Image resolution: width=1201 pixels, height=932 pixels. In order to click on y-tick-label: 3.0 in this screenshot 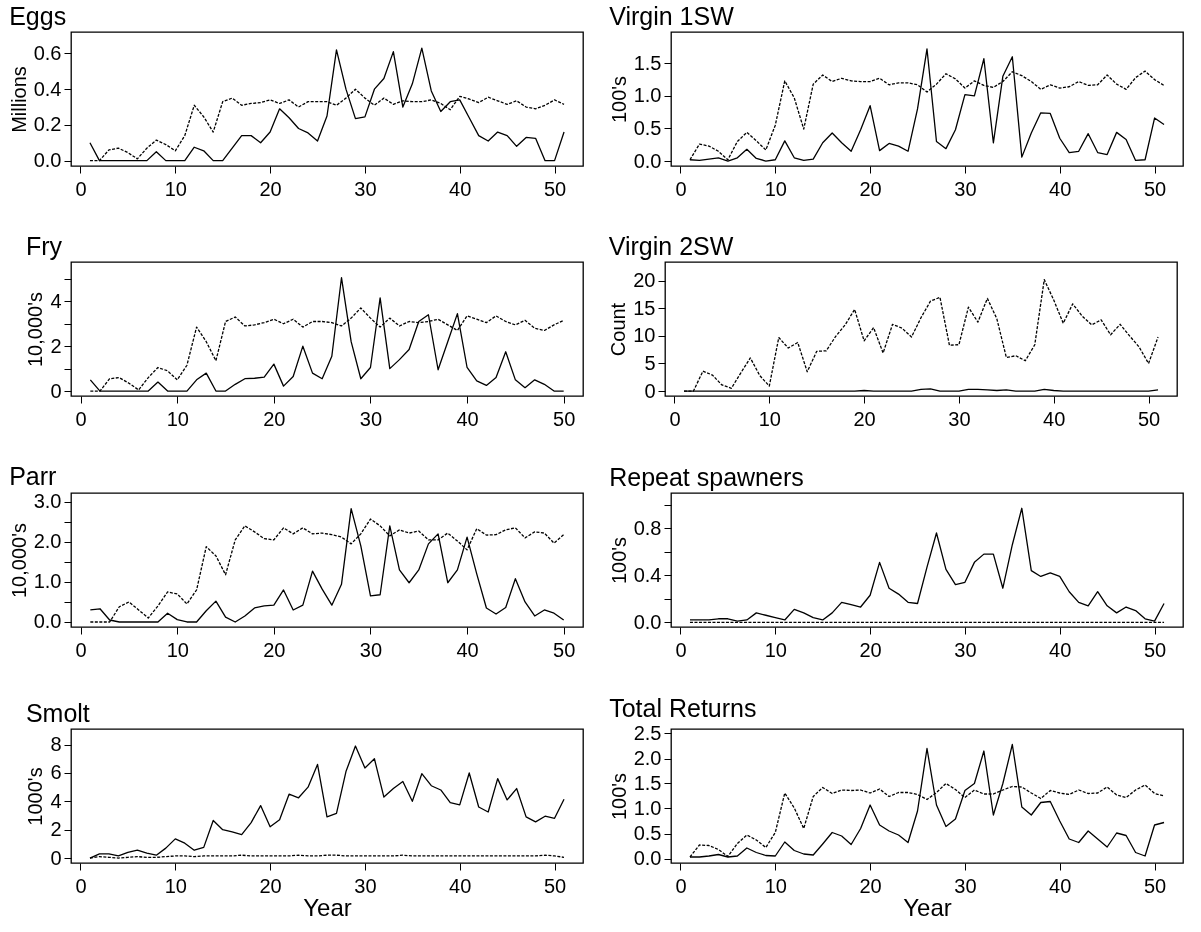, I will do `click(47, 501)`.